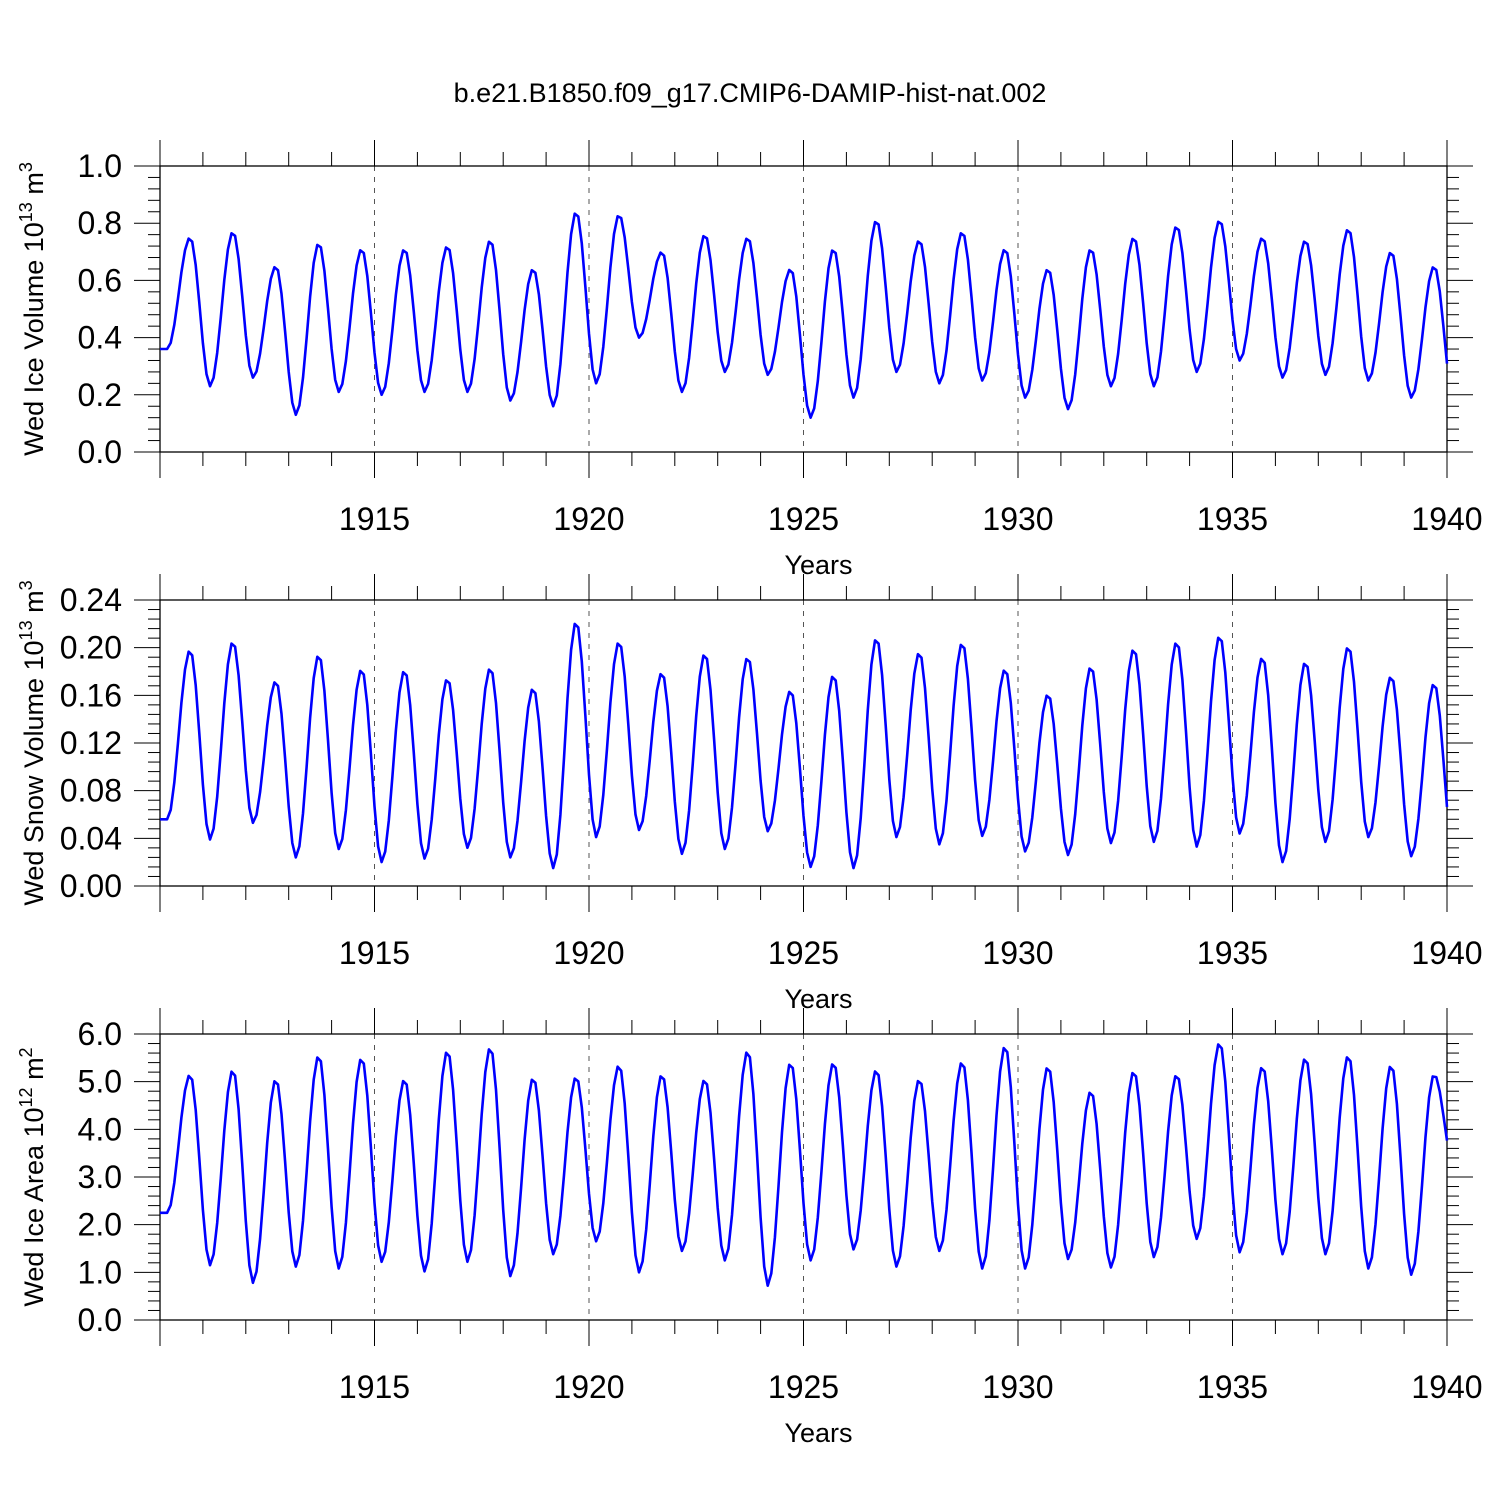  What do you see at coordinates (100, 1225) in the screenshot?
I see `y-tick-label: 2.0` at bounding box center [100, 1225].